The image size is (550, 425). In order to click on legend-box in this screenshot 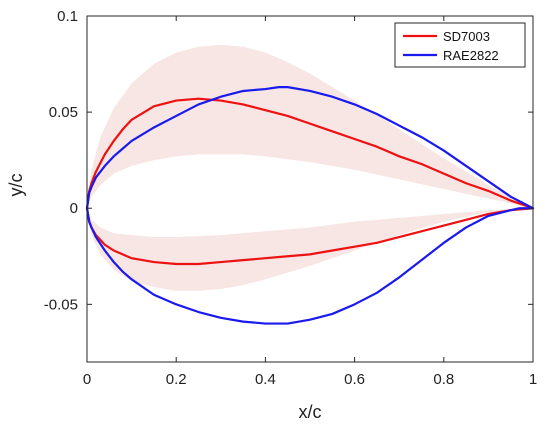, I will do `click(460, 45)`.